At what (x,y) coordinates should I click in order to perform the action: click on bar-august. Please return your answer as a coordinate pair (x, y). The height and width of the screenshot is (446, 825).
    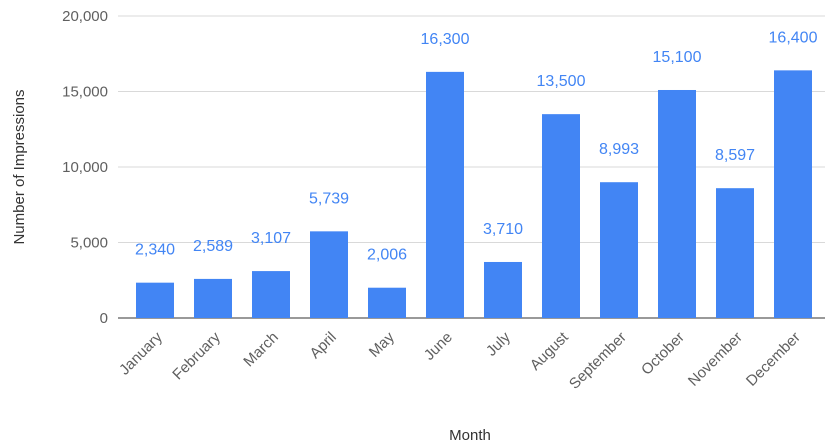
    Looking at the image, I should click on (561, 216).